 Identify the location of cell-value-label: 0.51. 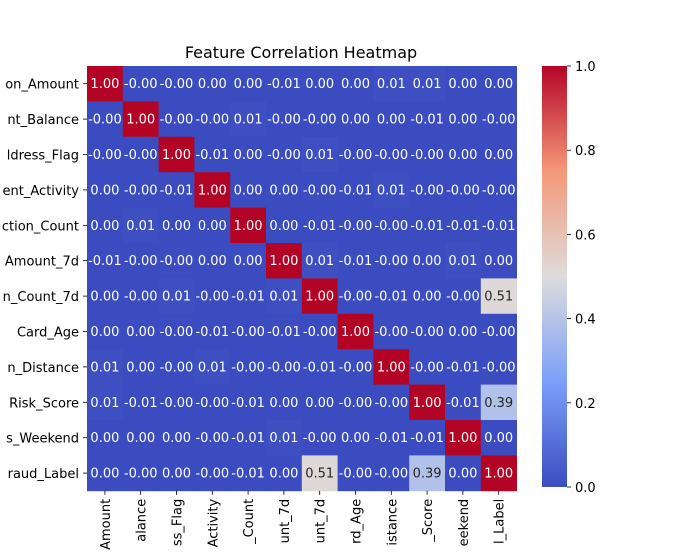
(498, 297).